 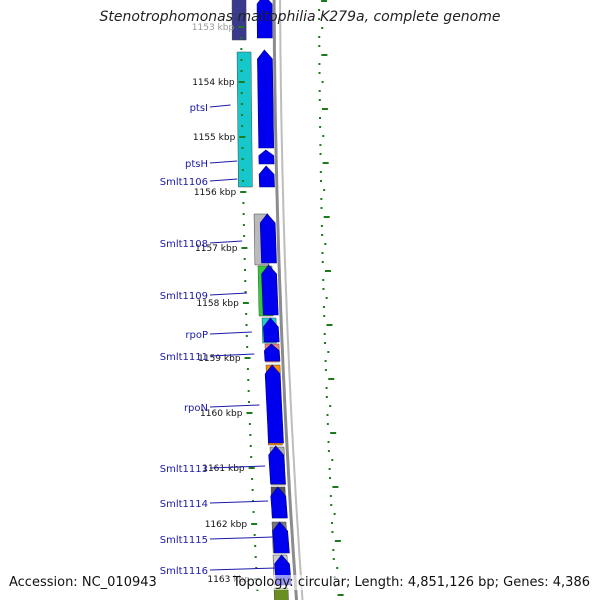 What do you see at coordinates (379, 582) in the screenshot?
I see `length-label: Length:` at bounding box center [379, 582].